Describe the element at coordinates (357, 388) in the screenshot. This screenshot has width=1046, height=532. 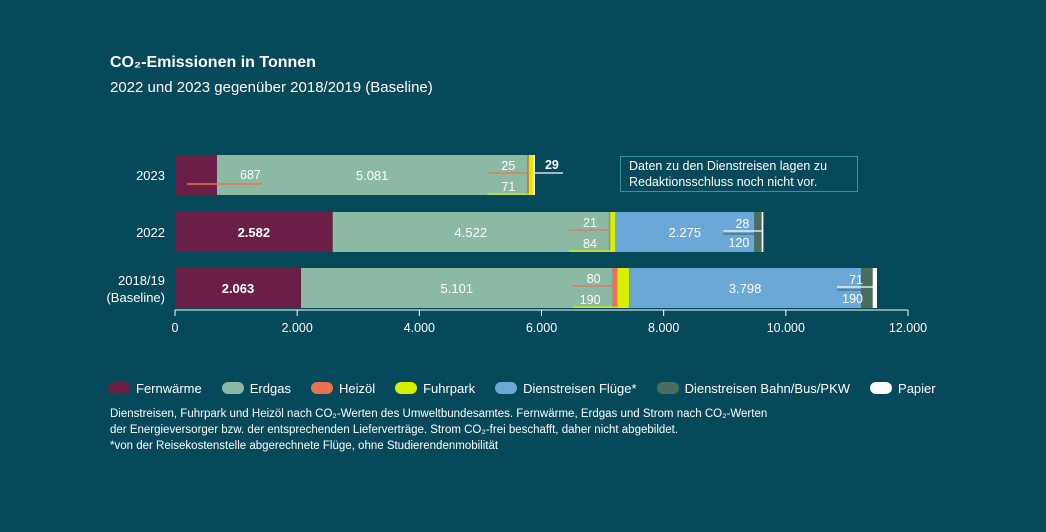
I see `legend-label-2: Heizöl` at that location.